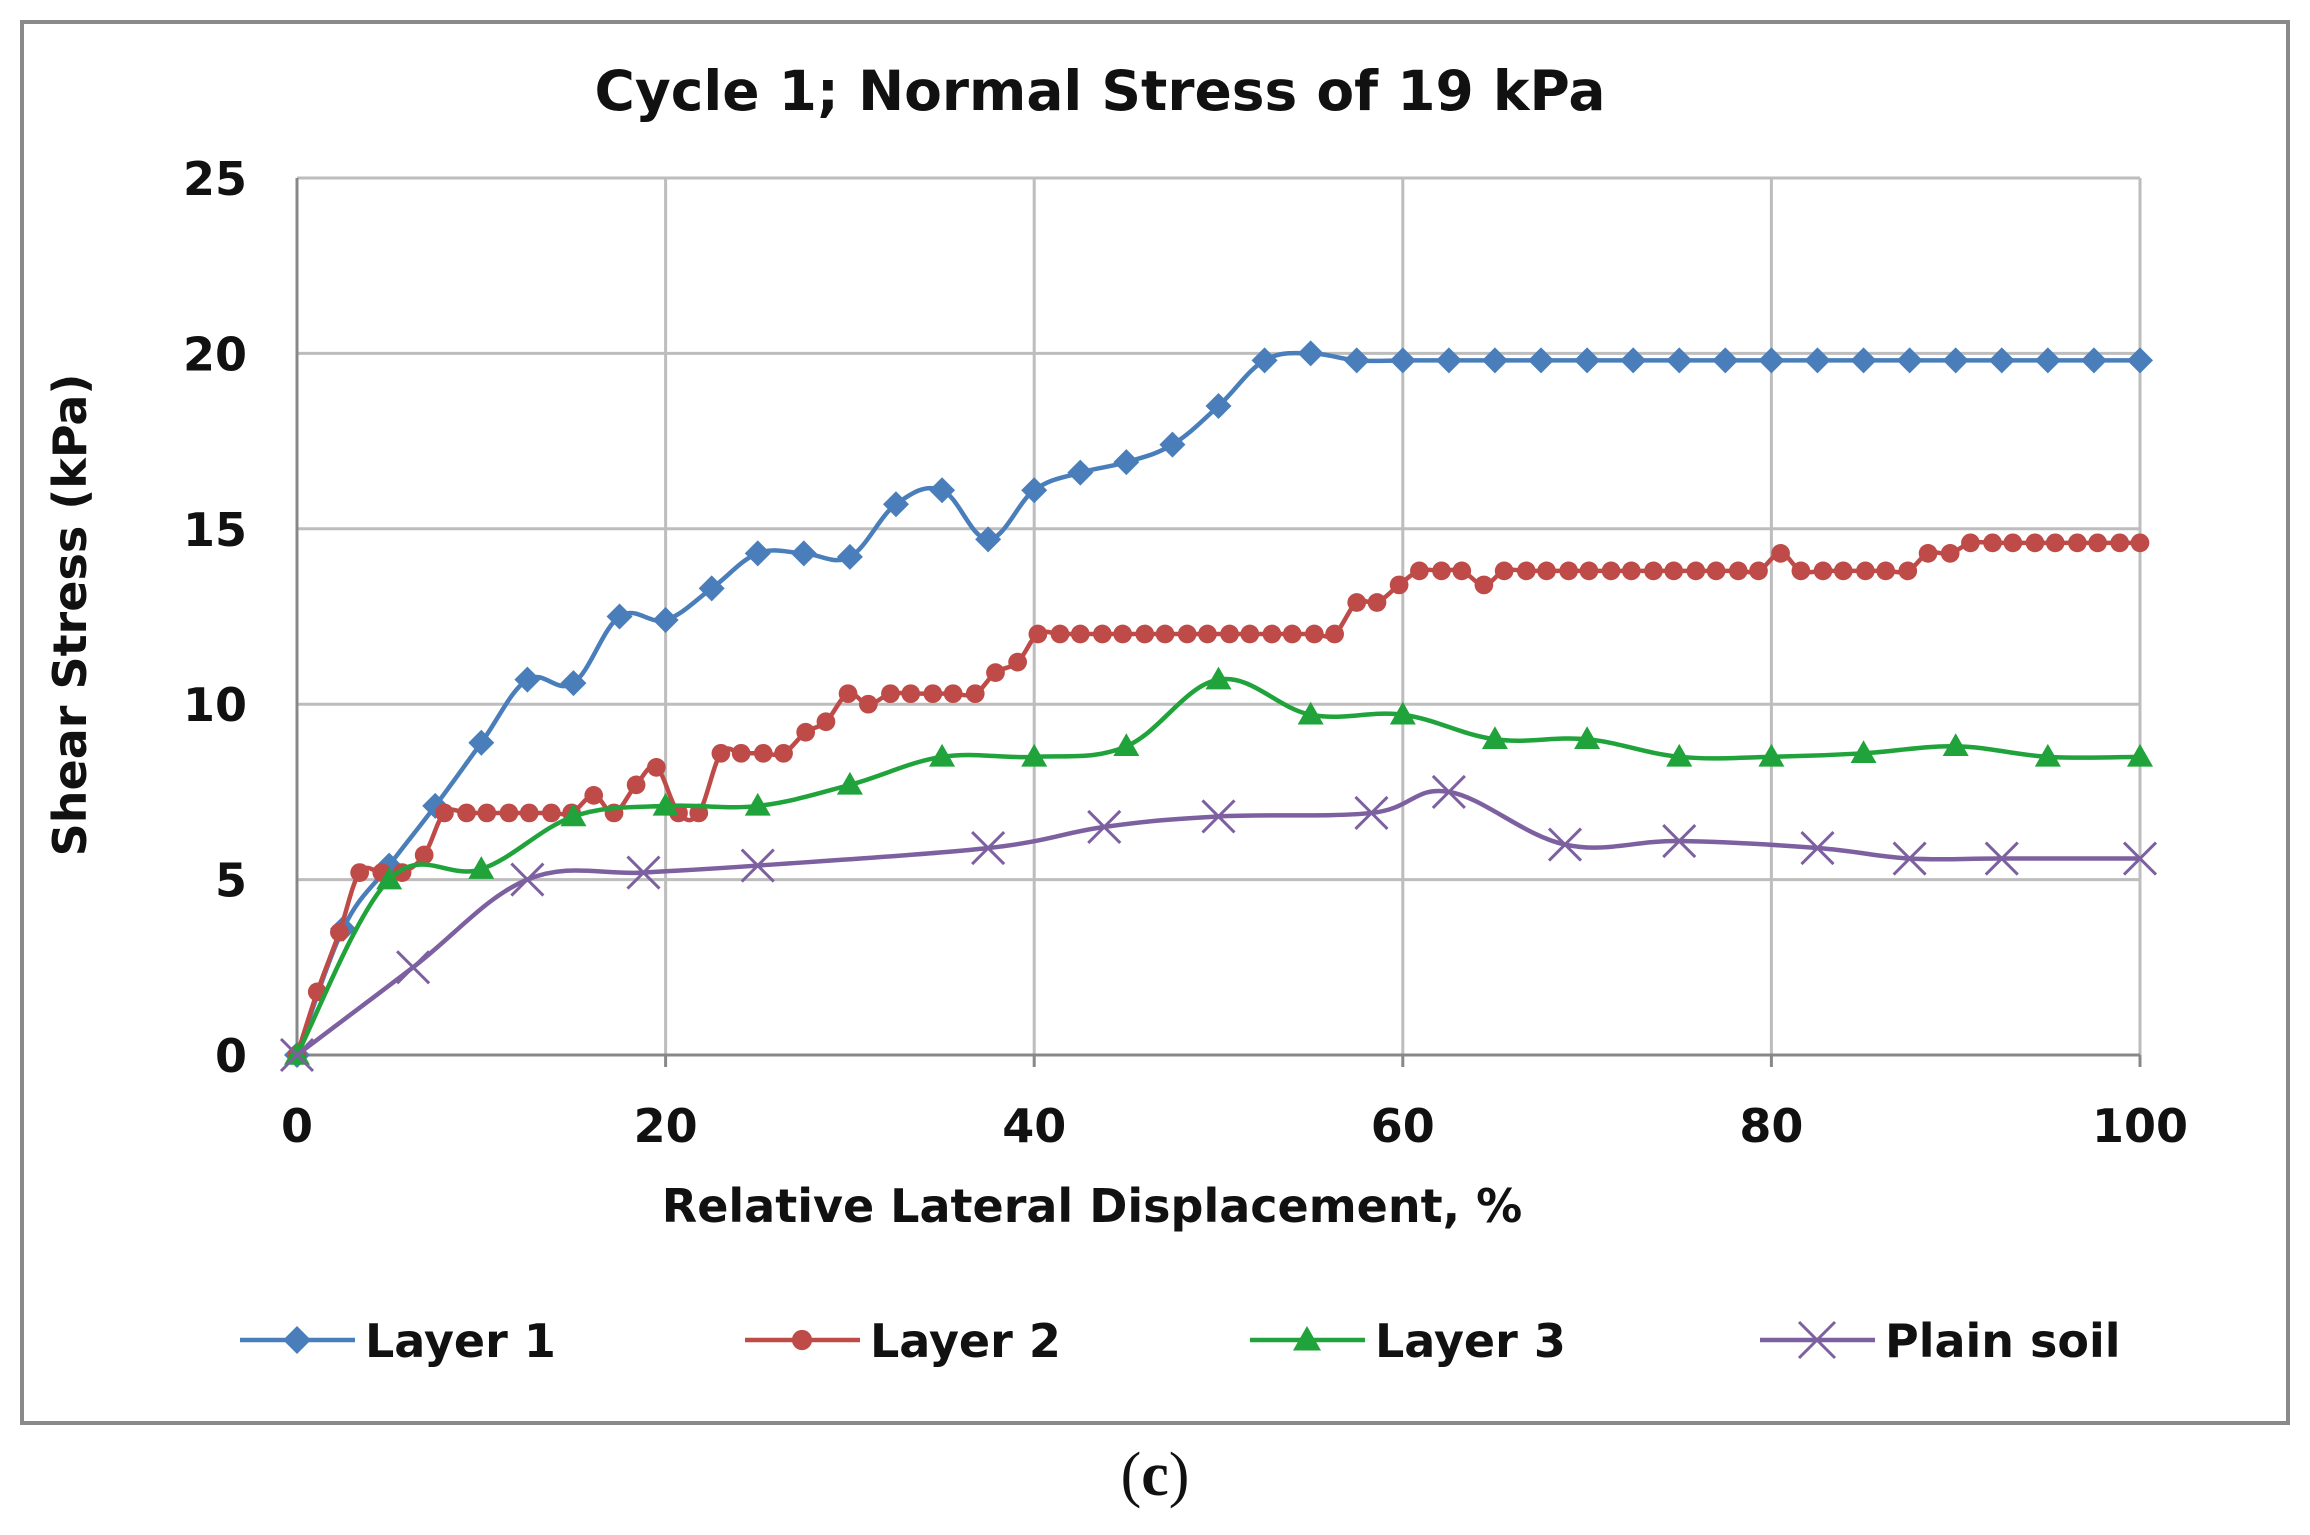 Image resolution: width=2310 pixels, height=1535 pixels. I want to click on x-tick-label: 20, so click(666, 1126).